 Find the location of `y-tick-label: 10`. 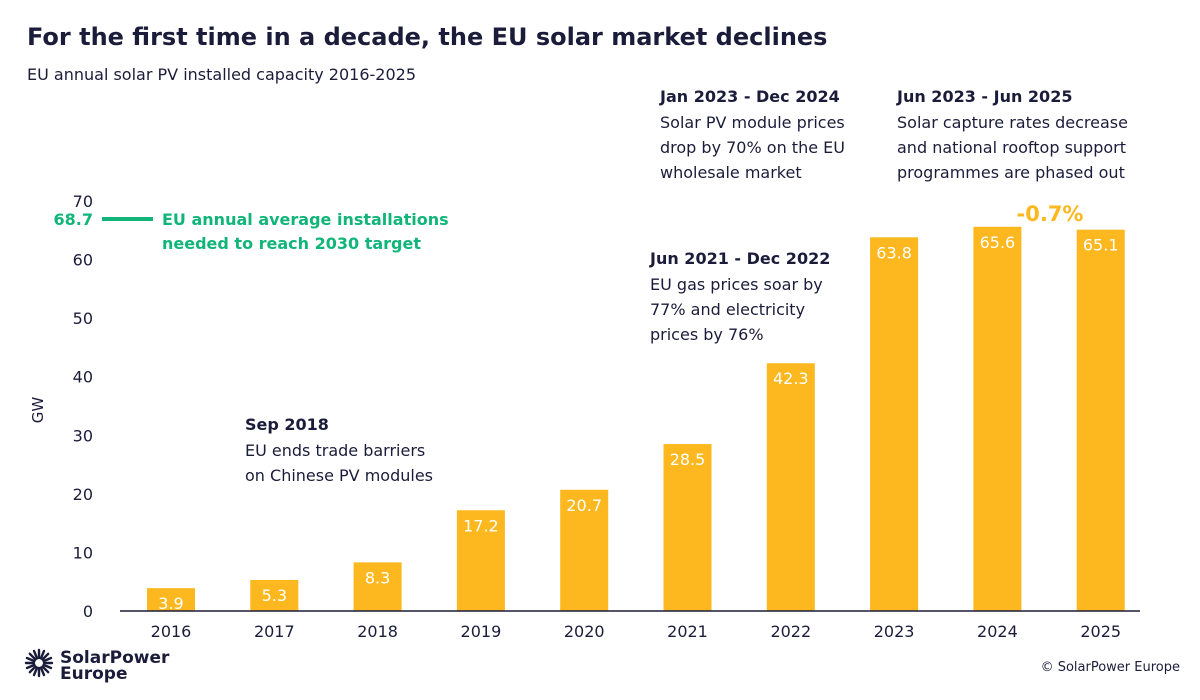

y-tick-label: 10 is located at coordinates (83, 552).